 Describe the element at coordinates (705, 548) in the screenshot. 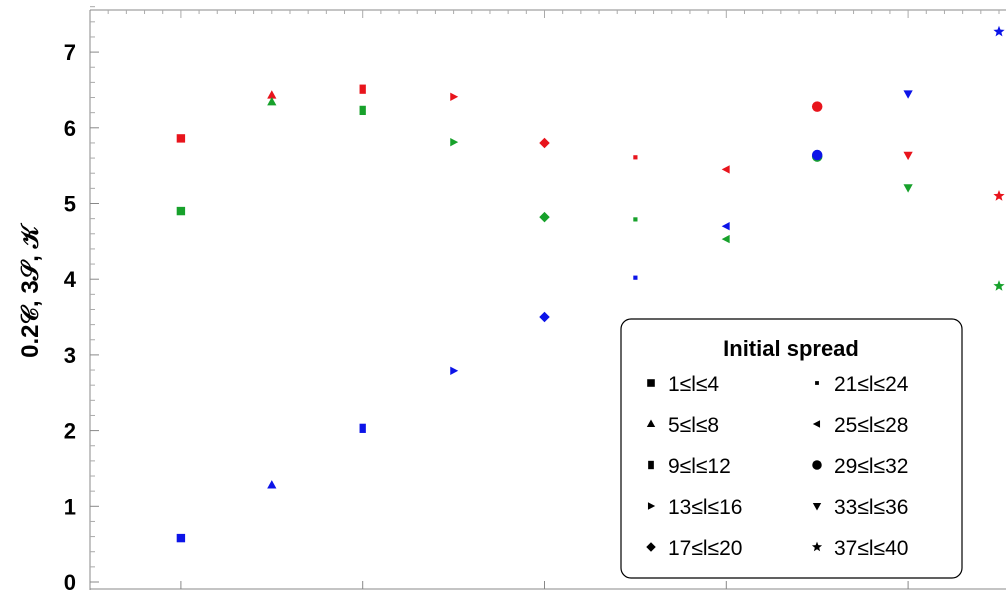

I see `legend-entry-5: 17≤l≤20` at that location.